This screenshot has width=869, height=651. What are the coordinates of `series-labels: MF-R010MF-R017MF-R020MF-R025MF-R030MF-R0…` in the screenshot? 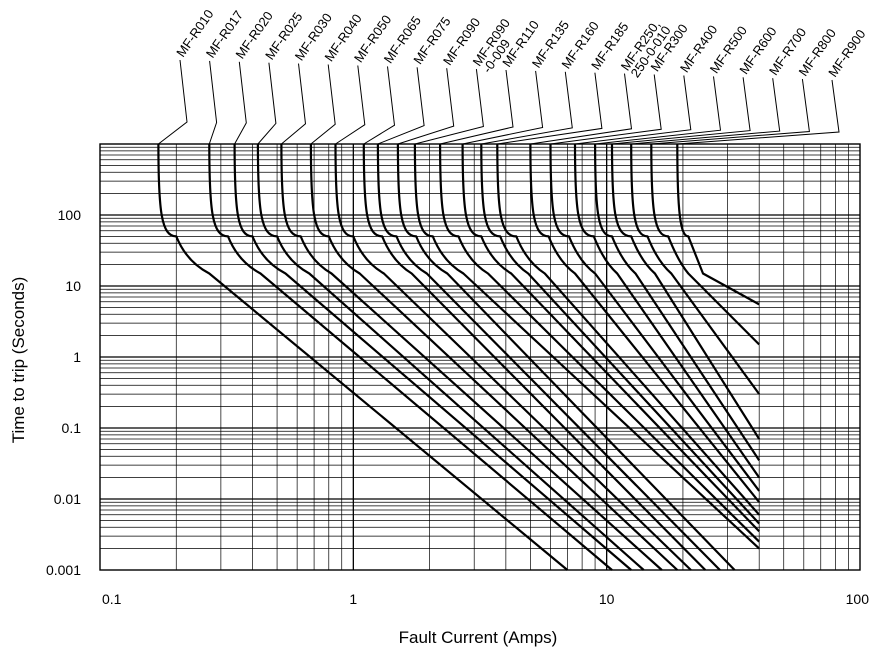 It's located at (520, 43).